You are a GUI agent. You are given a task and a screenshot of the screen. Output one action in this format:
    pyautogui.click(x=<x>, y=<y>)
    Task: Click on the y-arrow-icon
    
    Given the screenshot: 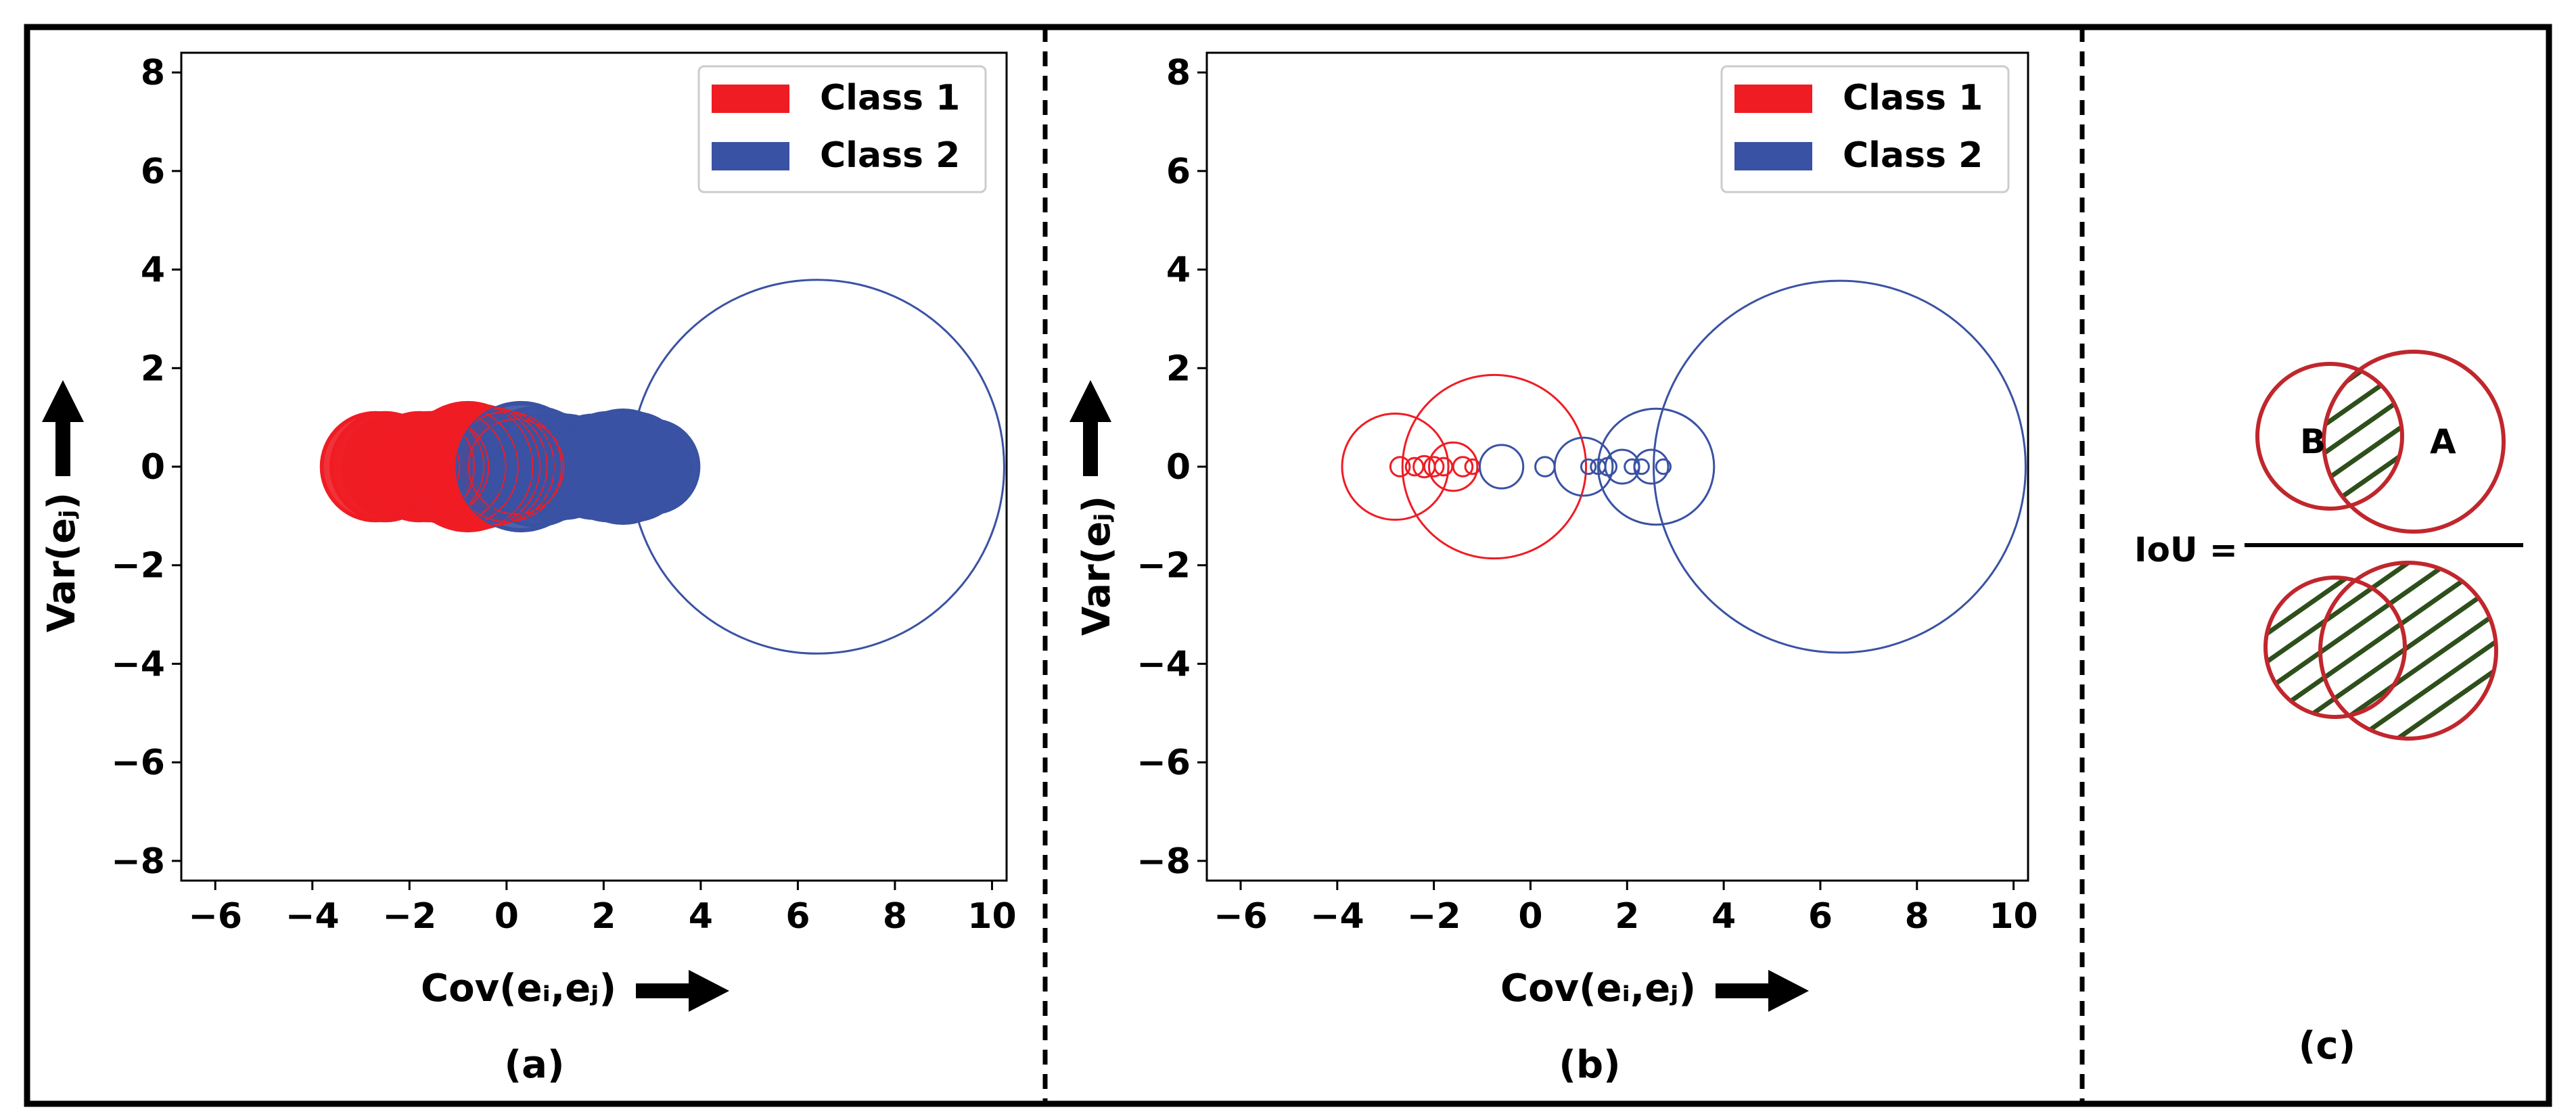 What is the action you would take?
    pyautogui.click(x=63, y=428)
    